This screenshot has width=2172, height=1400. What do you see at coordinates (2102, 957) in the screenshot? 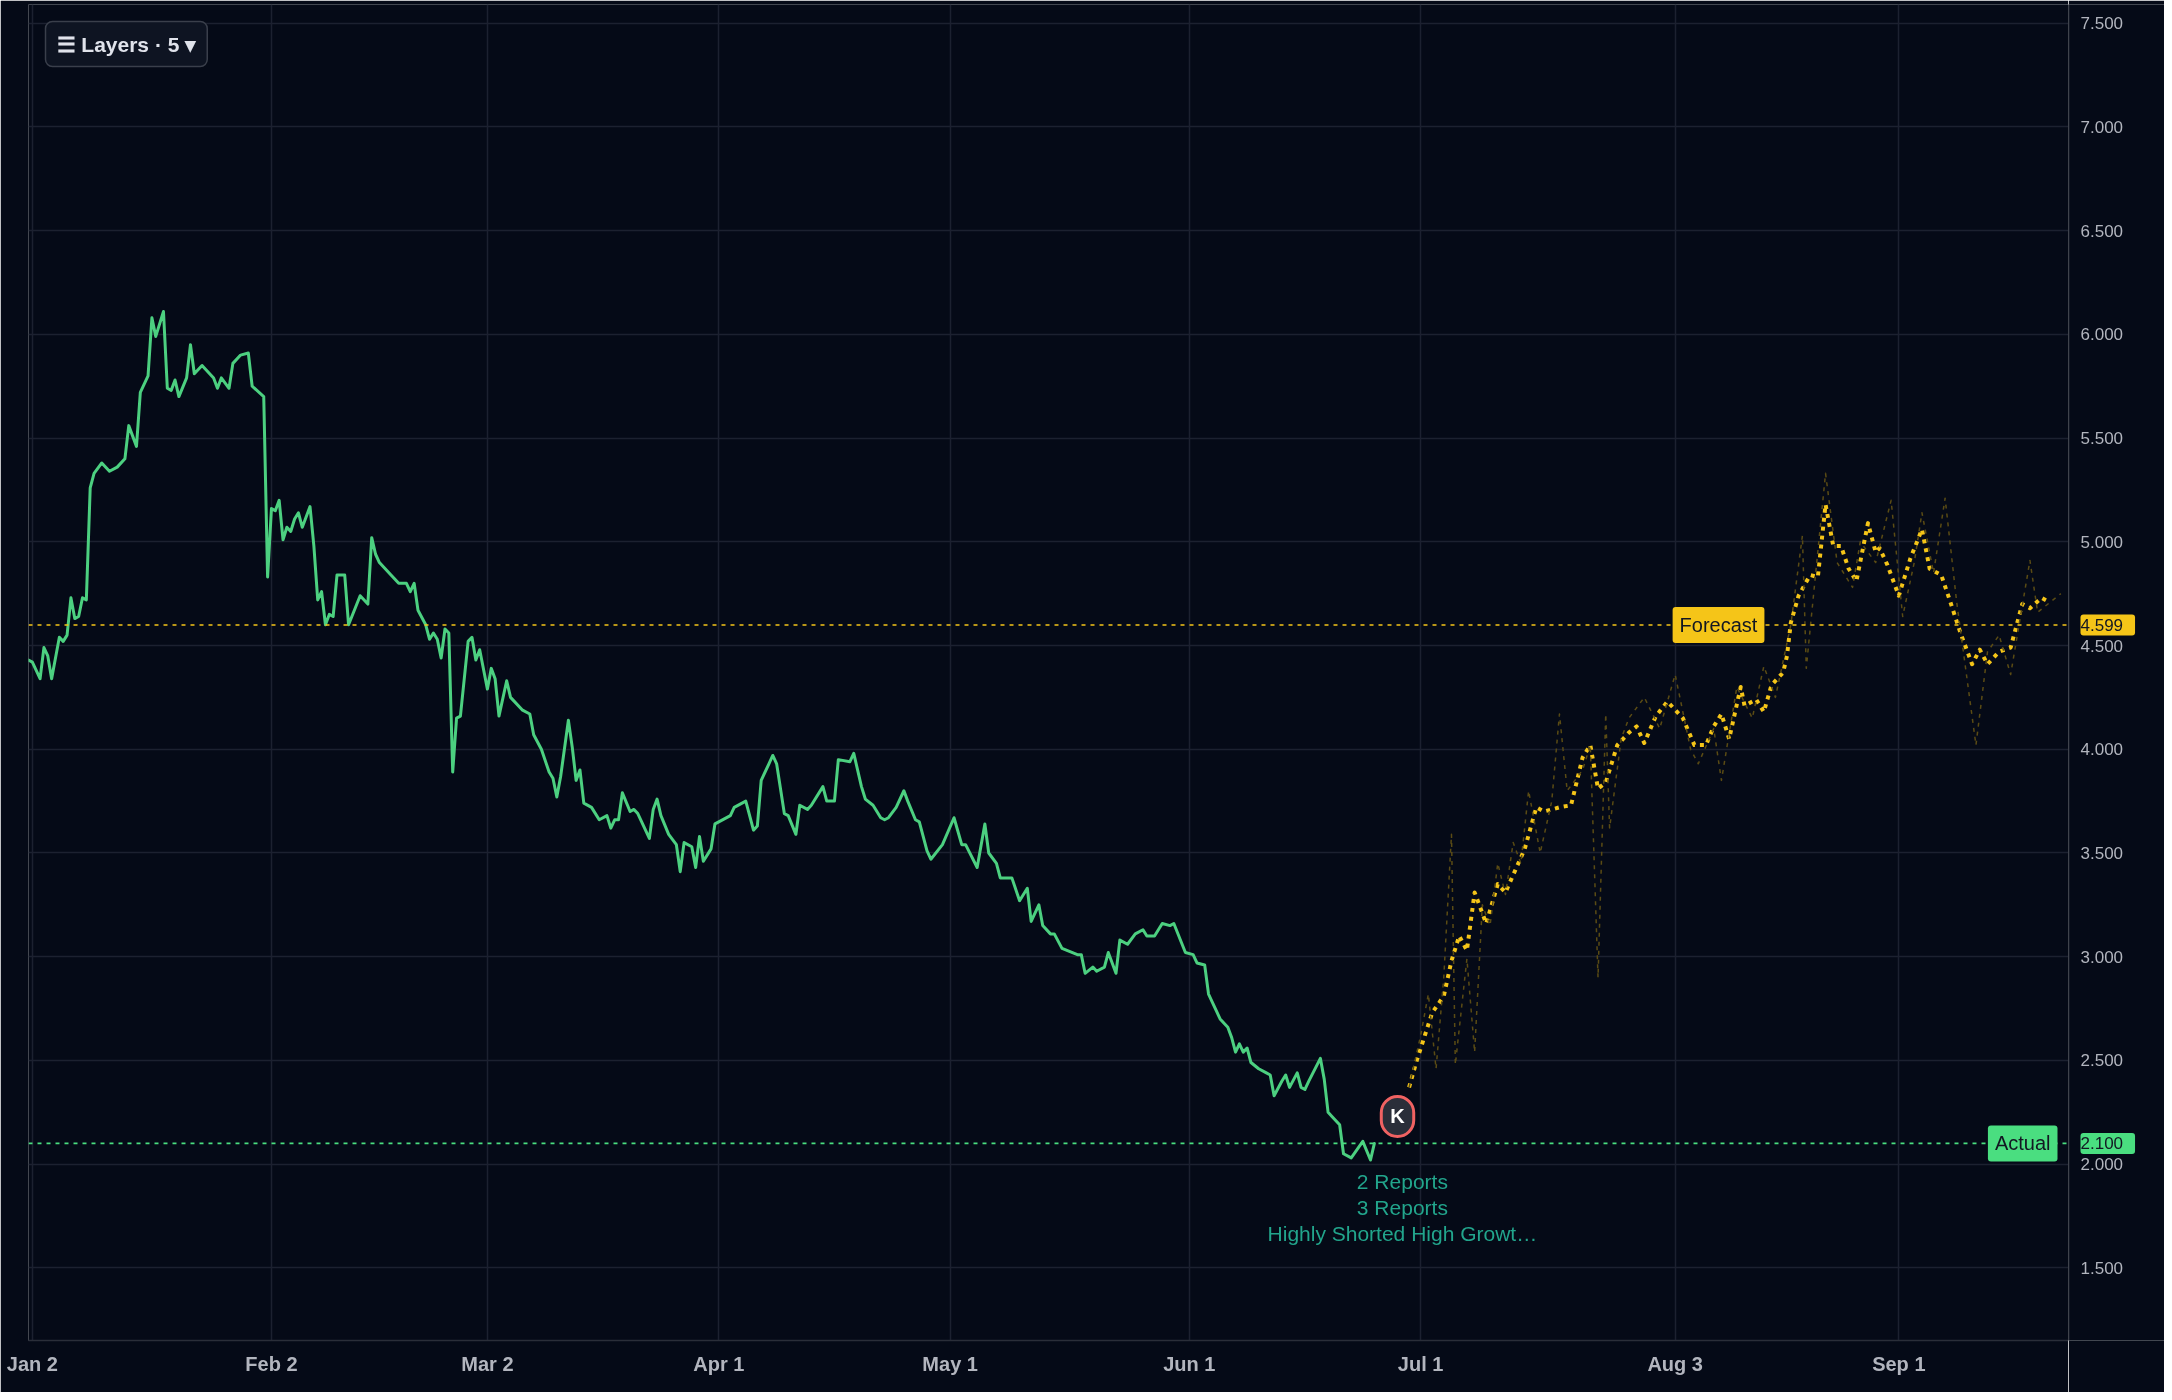
I see `y-tick-label: 3.000` at bounding box center [2102, 957].